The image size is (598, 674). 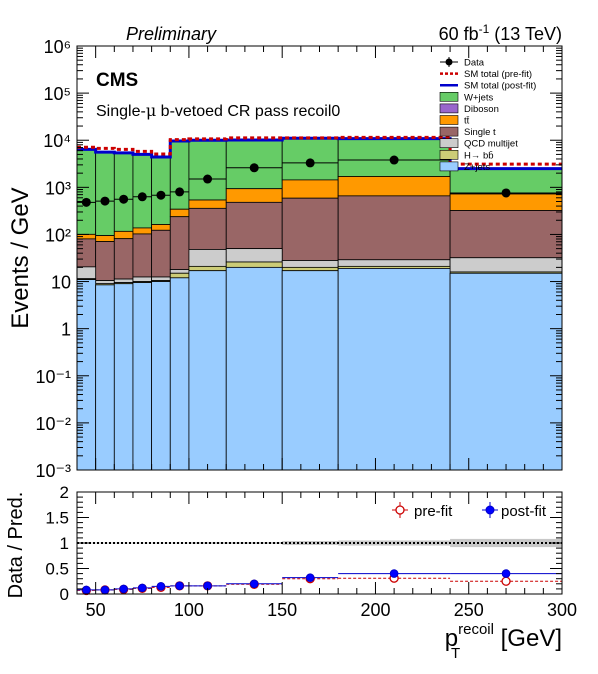 What do you see at coordinates (64, 492) in the screenshot?
I see `ratio-y-tick-label-4: 2` at bounding box center [64, 492].